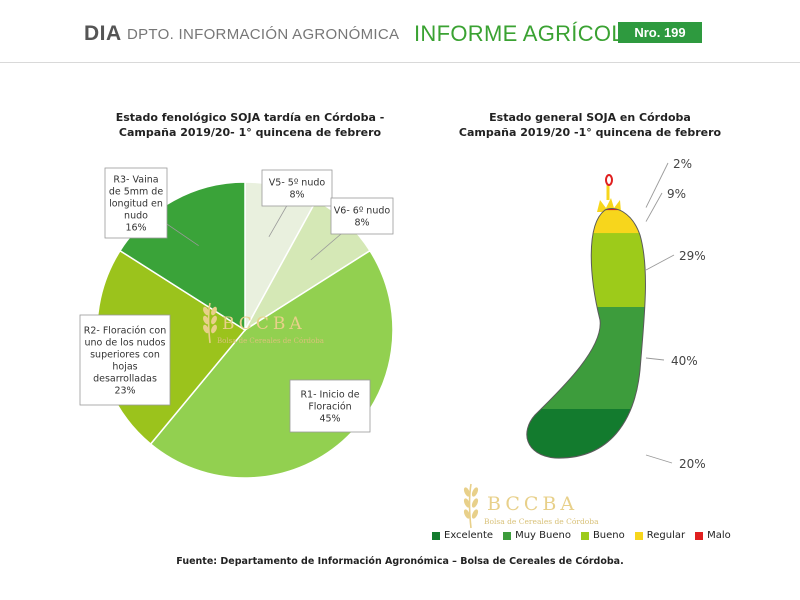 This screenshot has width=800, height=600. I want to click on legend-label: Excelente, so click(469, 535).